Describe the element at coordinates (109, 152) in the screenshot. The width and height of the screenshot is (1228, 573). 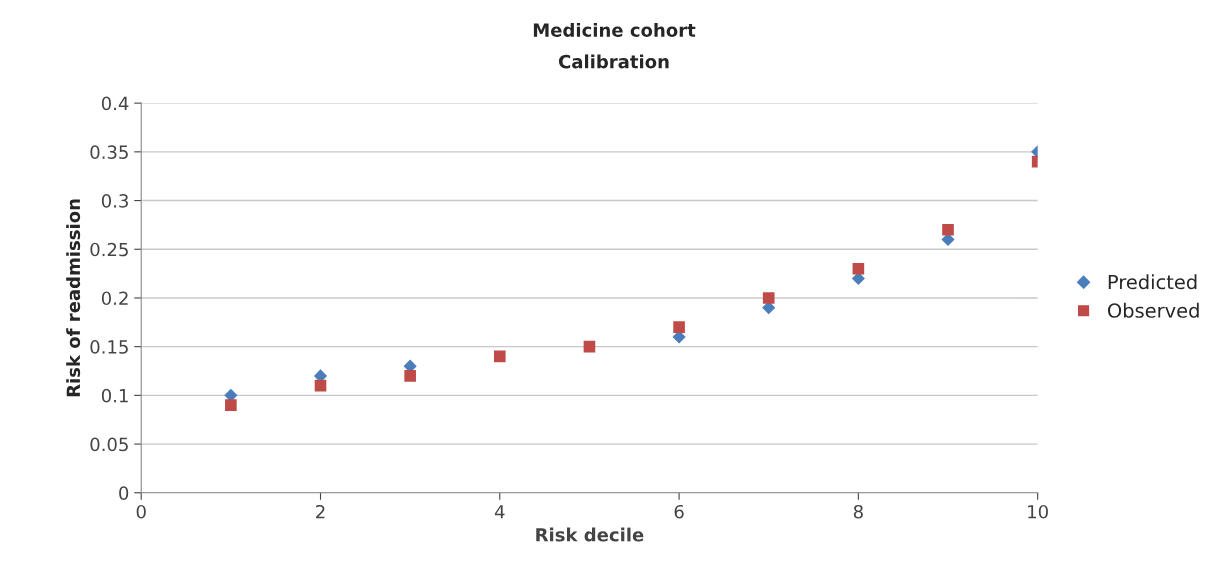
I see `y-tick-label: 0.35` at that location.